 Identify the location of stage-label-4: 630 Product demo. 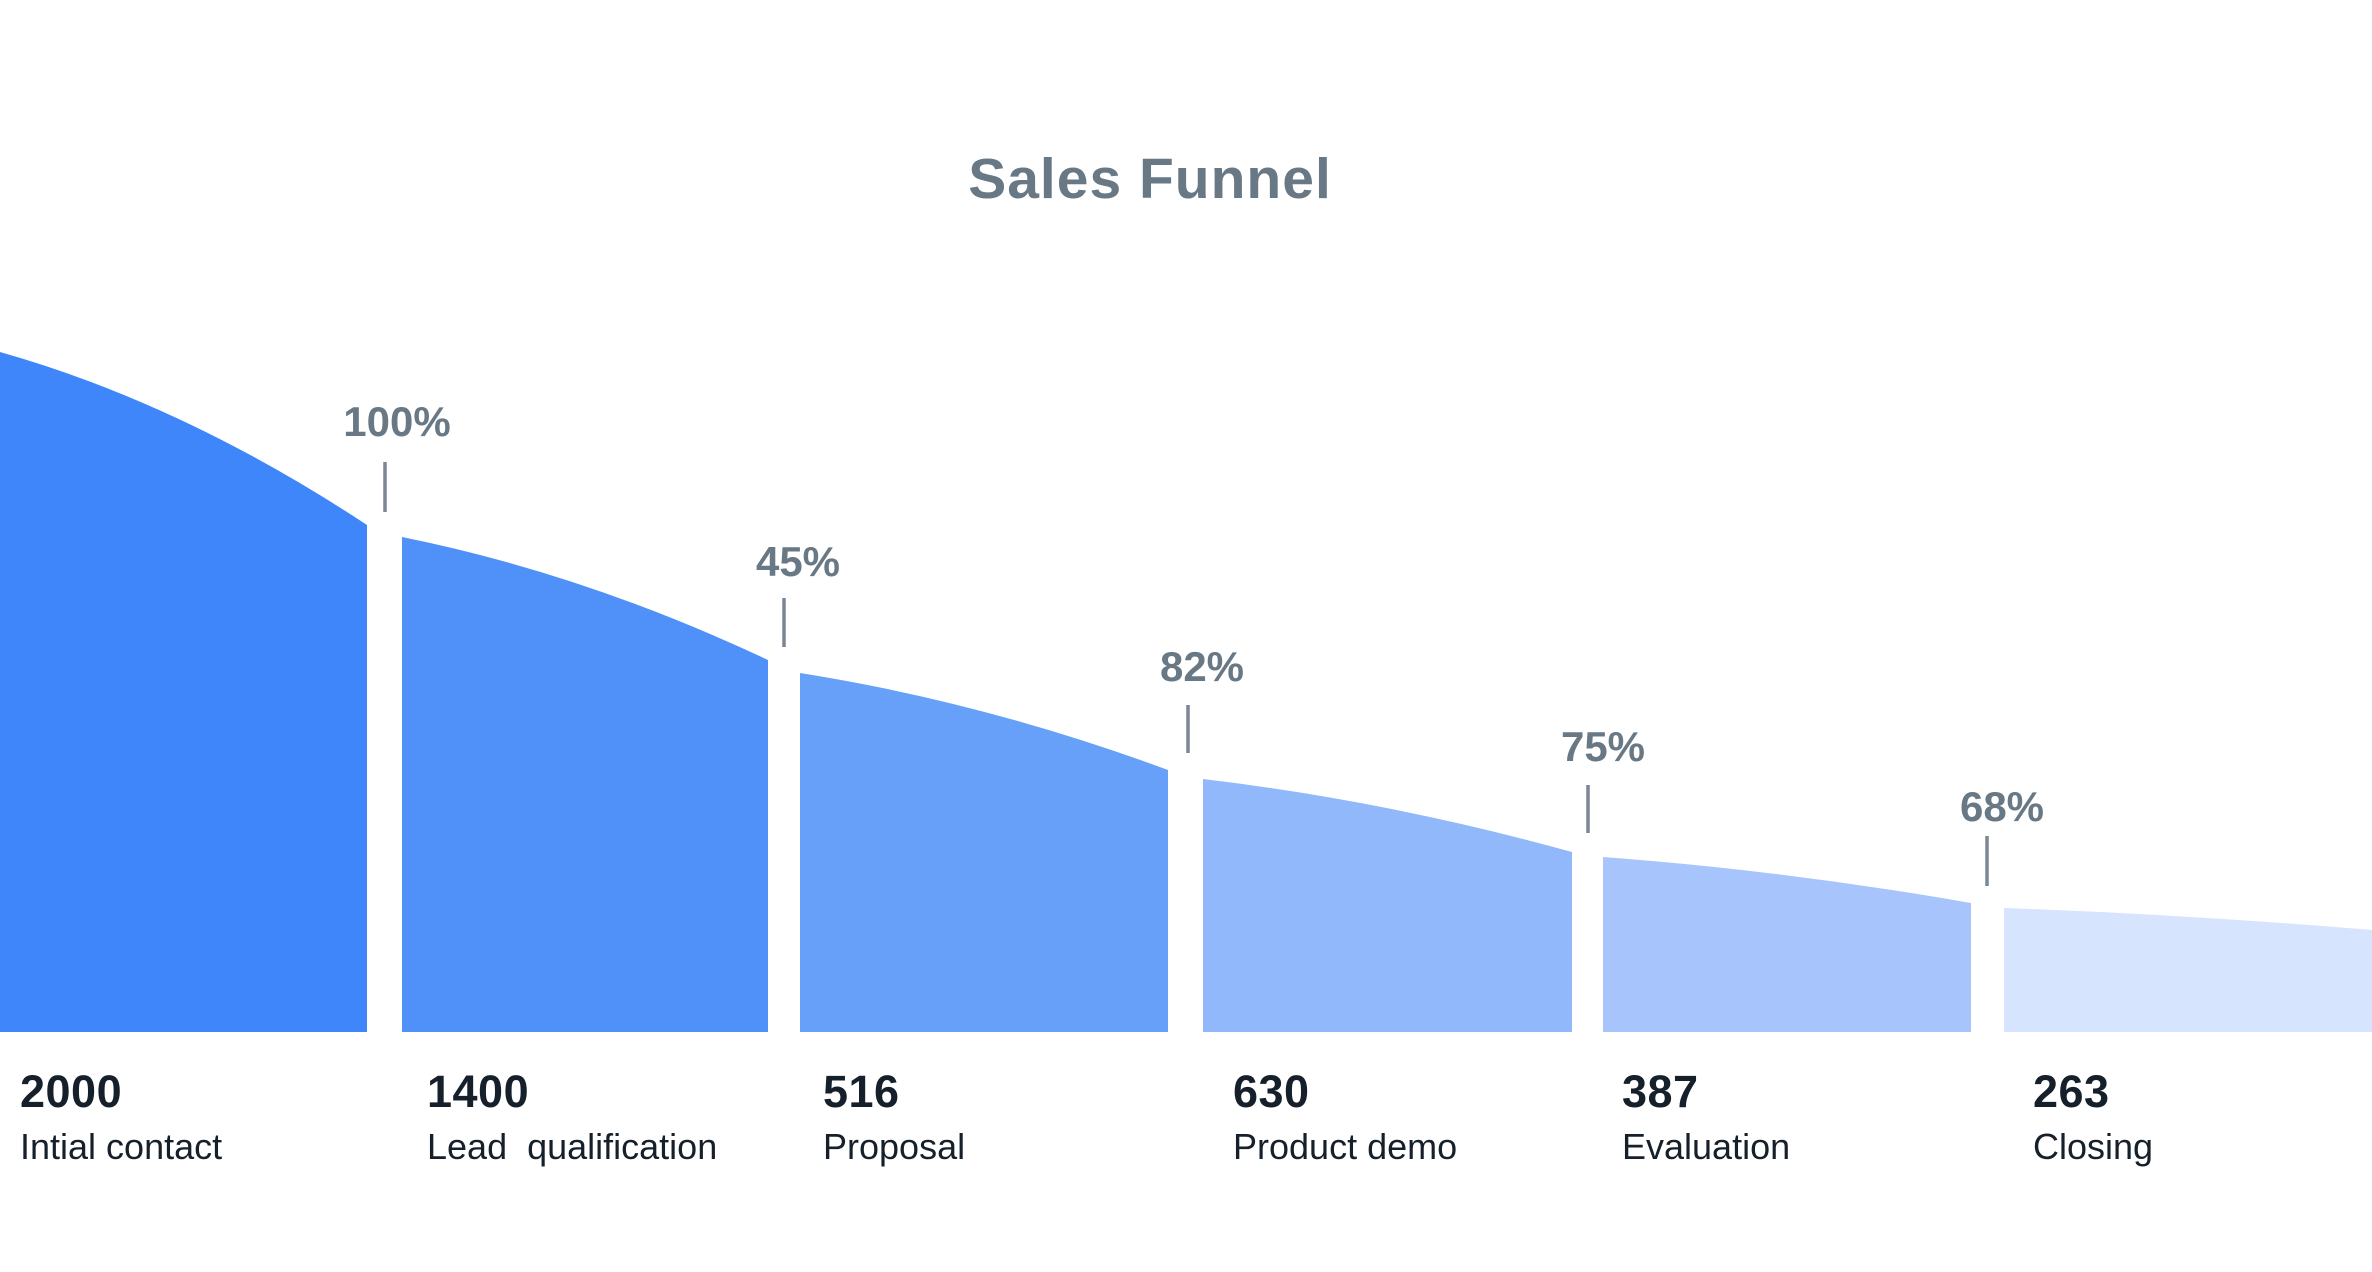
(1345, 1115).